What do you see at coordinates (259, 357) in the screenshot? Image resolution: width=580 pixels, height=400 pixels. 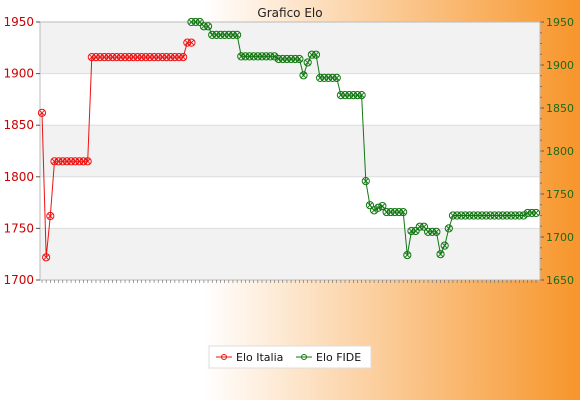 I see `legend-label: Elo Italia` at bounding box center [259, 357].